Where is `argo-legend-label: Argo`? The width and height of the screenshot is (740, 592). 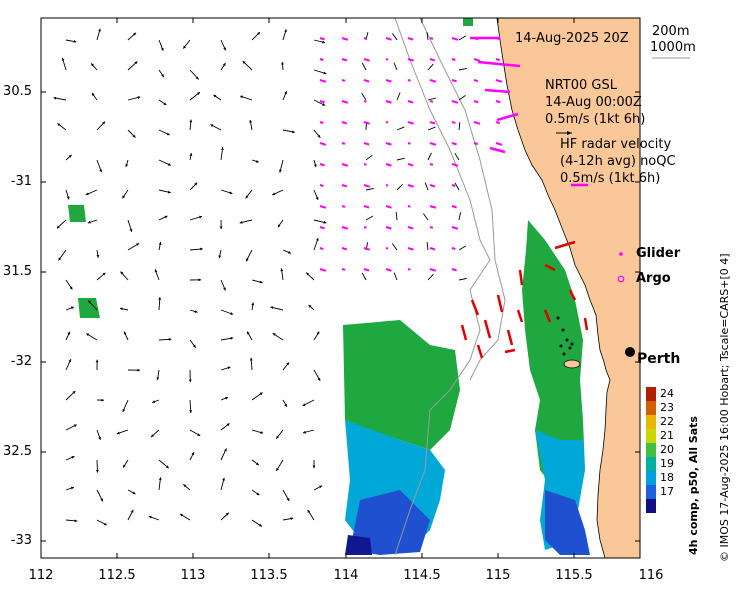 argo-legend-label: Argo is located at coordinates (653, 278).